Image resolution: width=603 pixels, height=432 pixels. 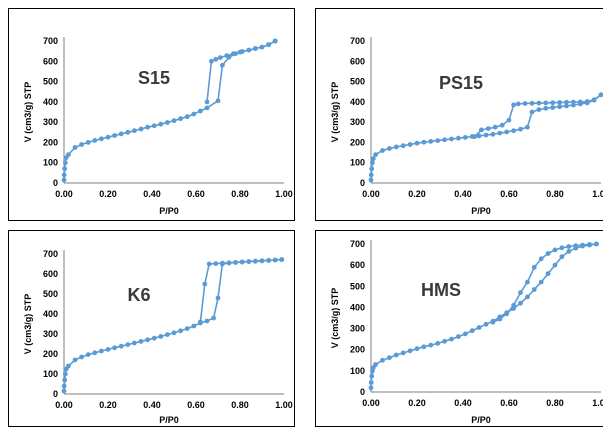 I want to click on x-tick-label: 1.00, so click(x=284, y=405).